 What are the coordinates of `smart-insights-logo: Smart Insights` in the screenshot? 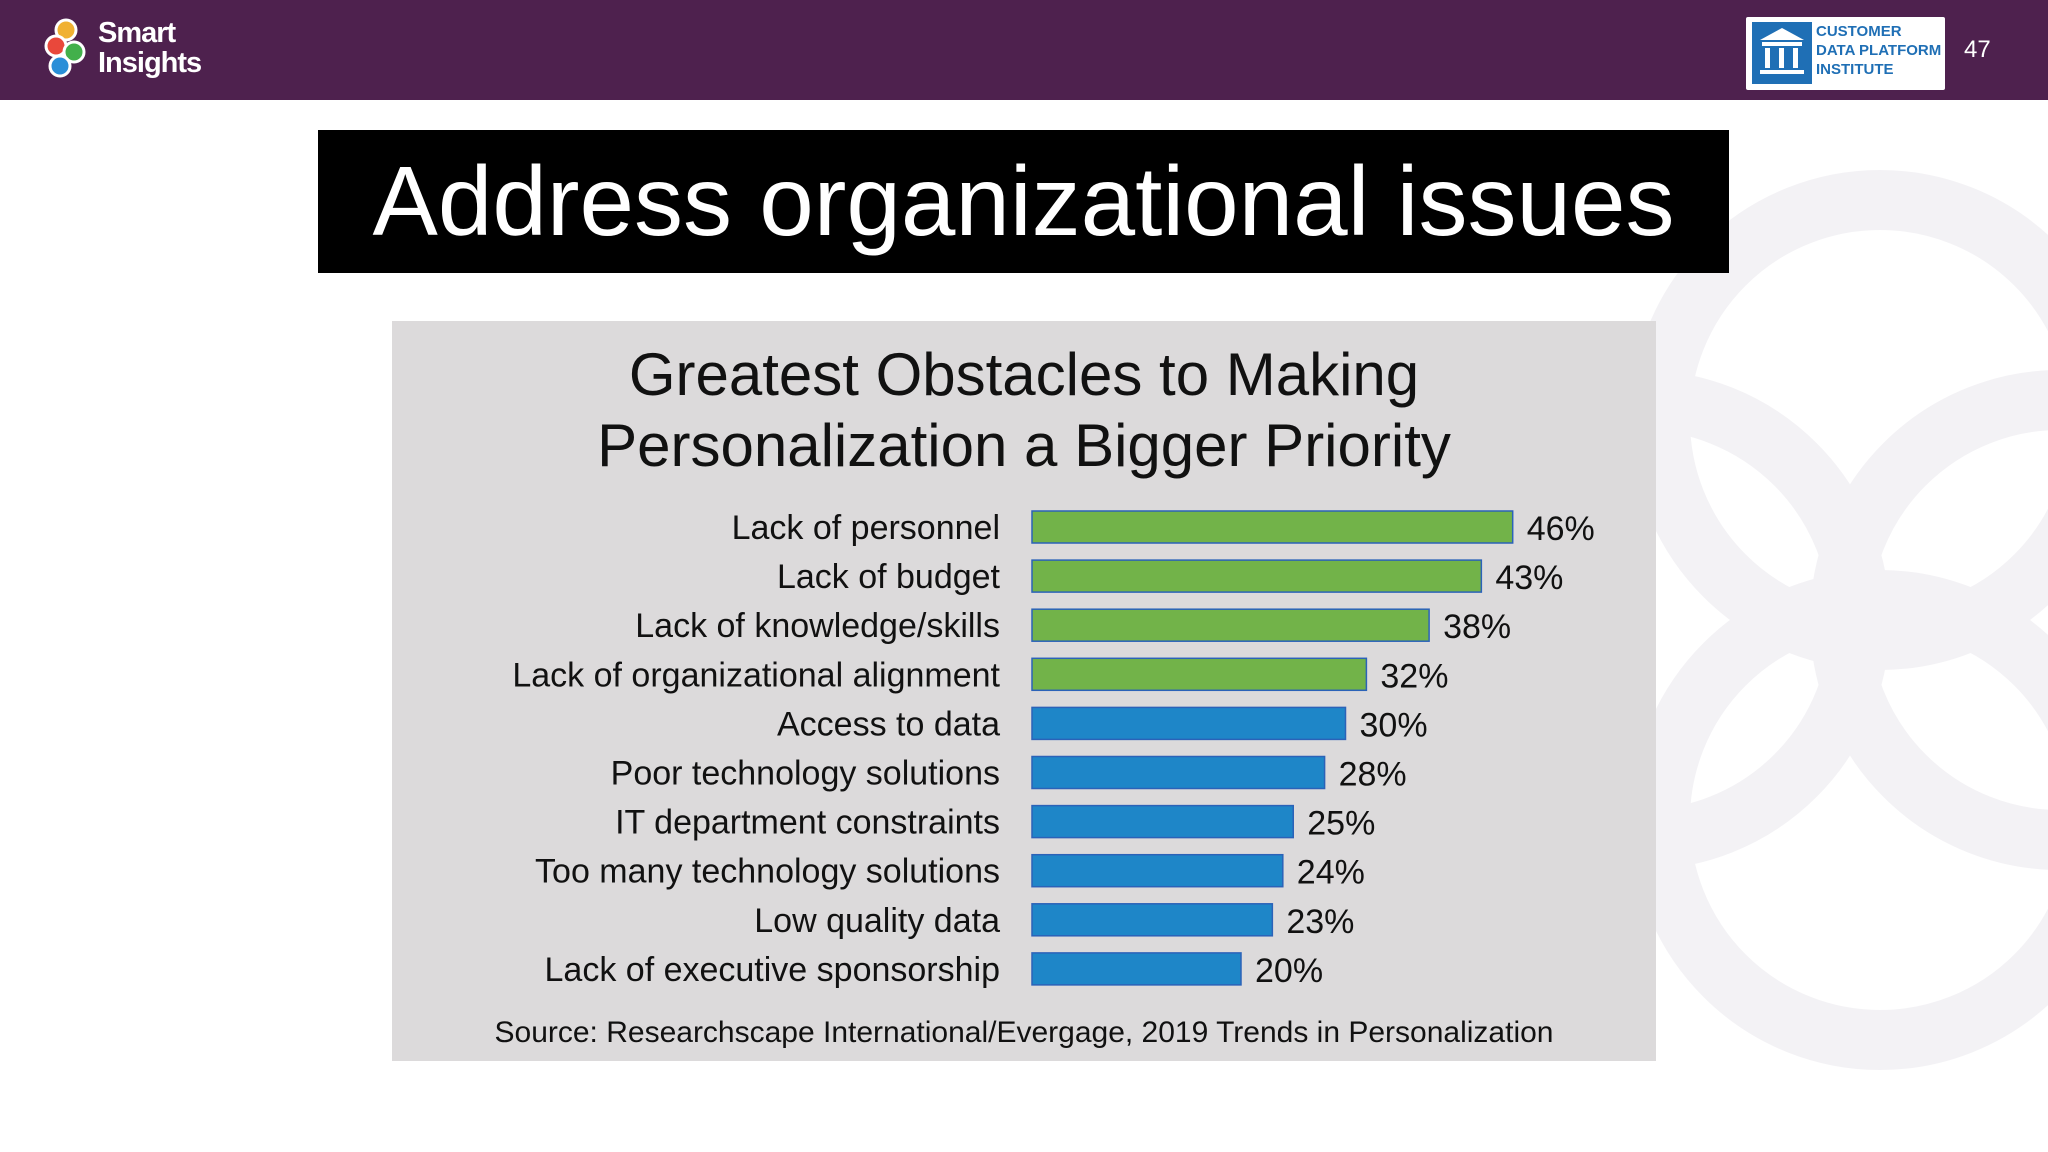 It's located at (128, 50).